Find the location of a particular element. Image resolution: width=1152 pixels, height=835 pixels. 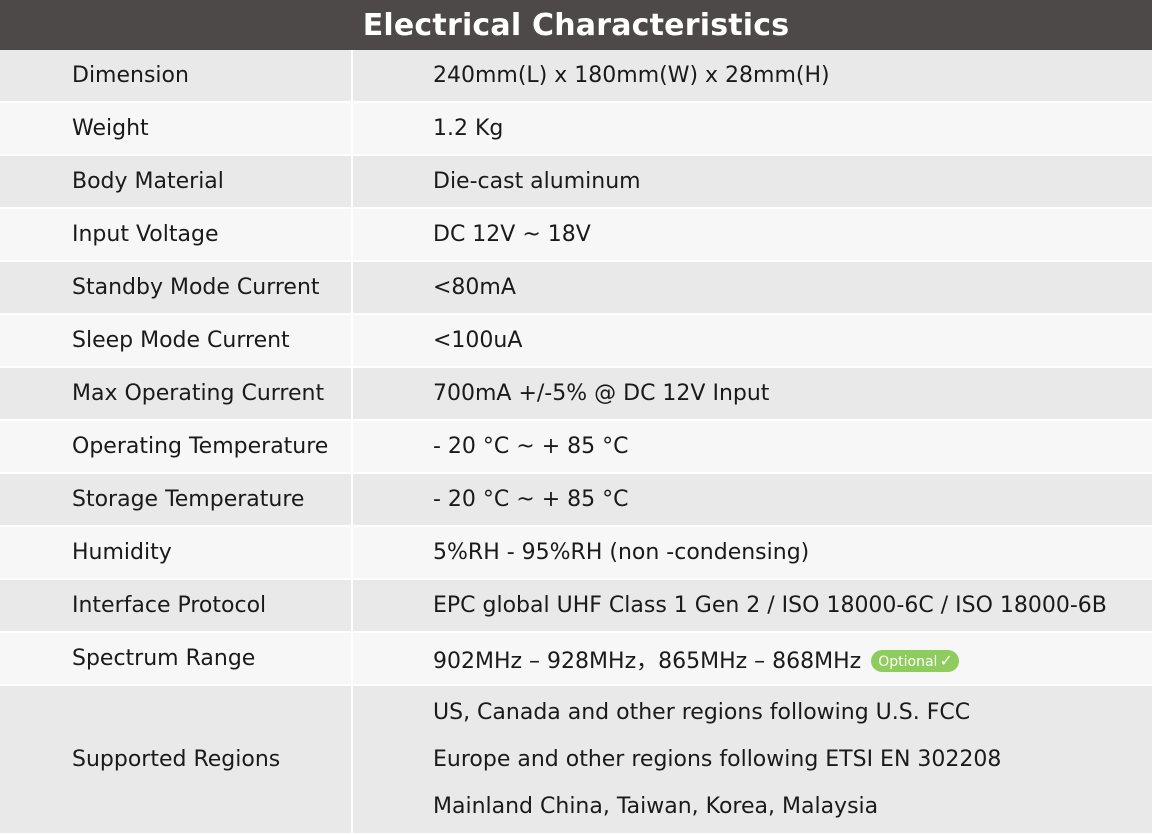

row-value-storage-temperature: - 20 °C ~ + 85 °C is located at coordinates (752, 500).